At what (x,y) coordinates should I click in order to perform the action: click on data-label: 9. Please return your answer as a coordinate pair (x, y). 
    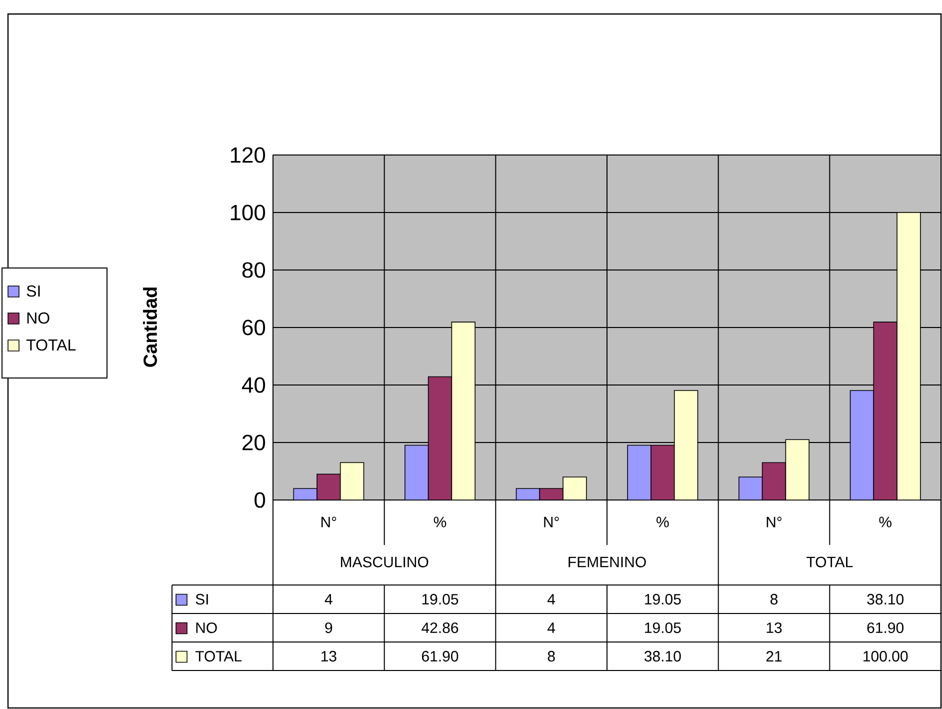
    Looking at the image, I should click on (328, 628).